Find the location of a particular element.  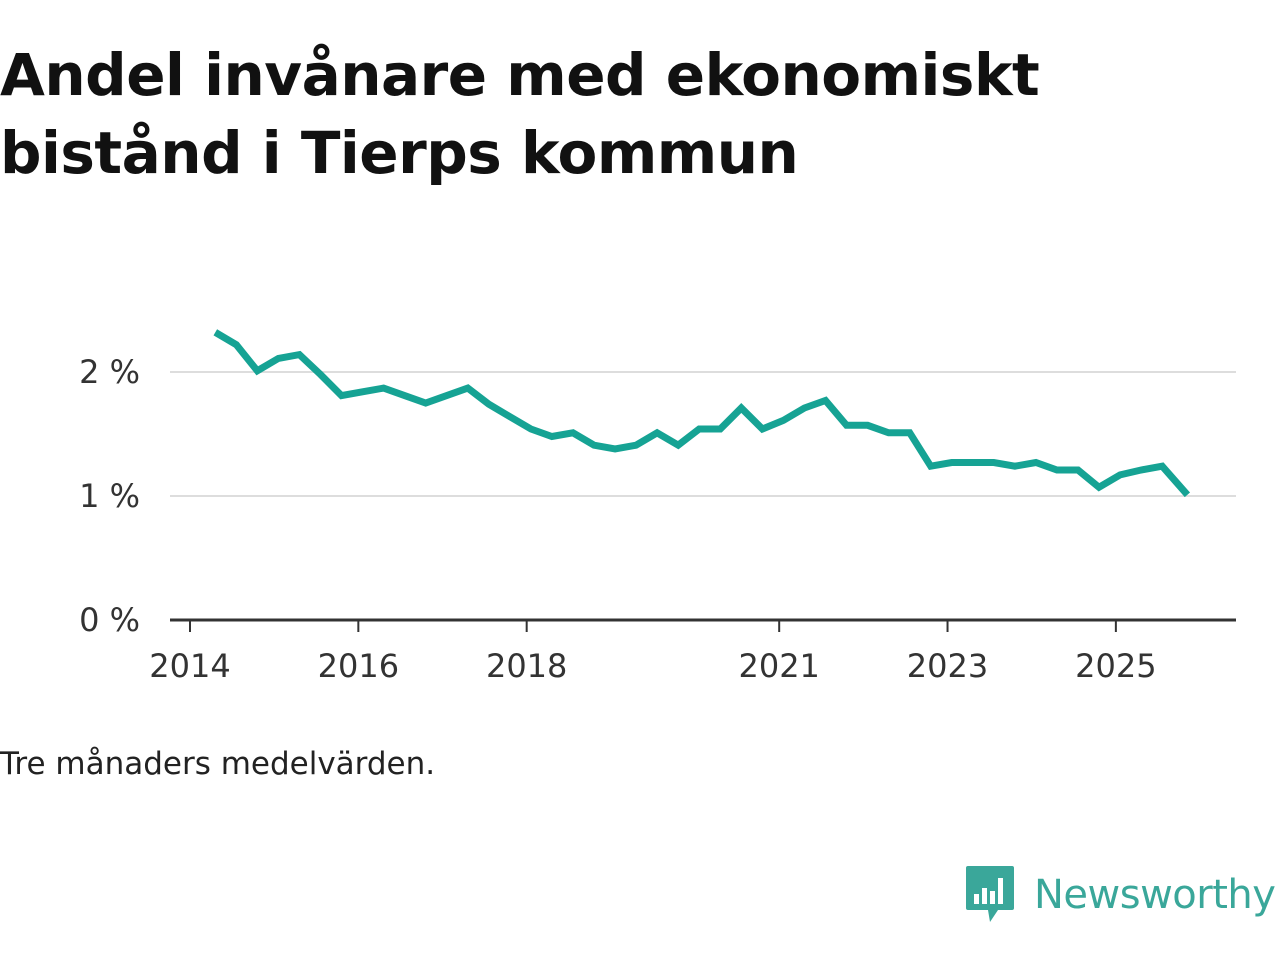

y-tick-label: 1 % is located at coordinates (109, 496).